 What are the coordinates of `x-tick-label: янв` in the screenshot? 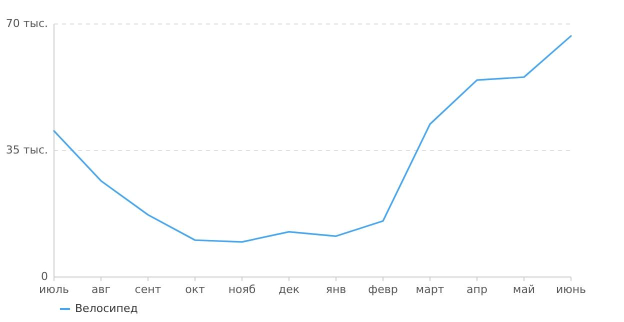 It's located at (336, 289).